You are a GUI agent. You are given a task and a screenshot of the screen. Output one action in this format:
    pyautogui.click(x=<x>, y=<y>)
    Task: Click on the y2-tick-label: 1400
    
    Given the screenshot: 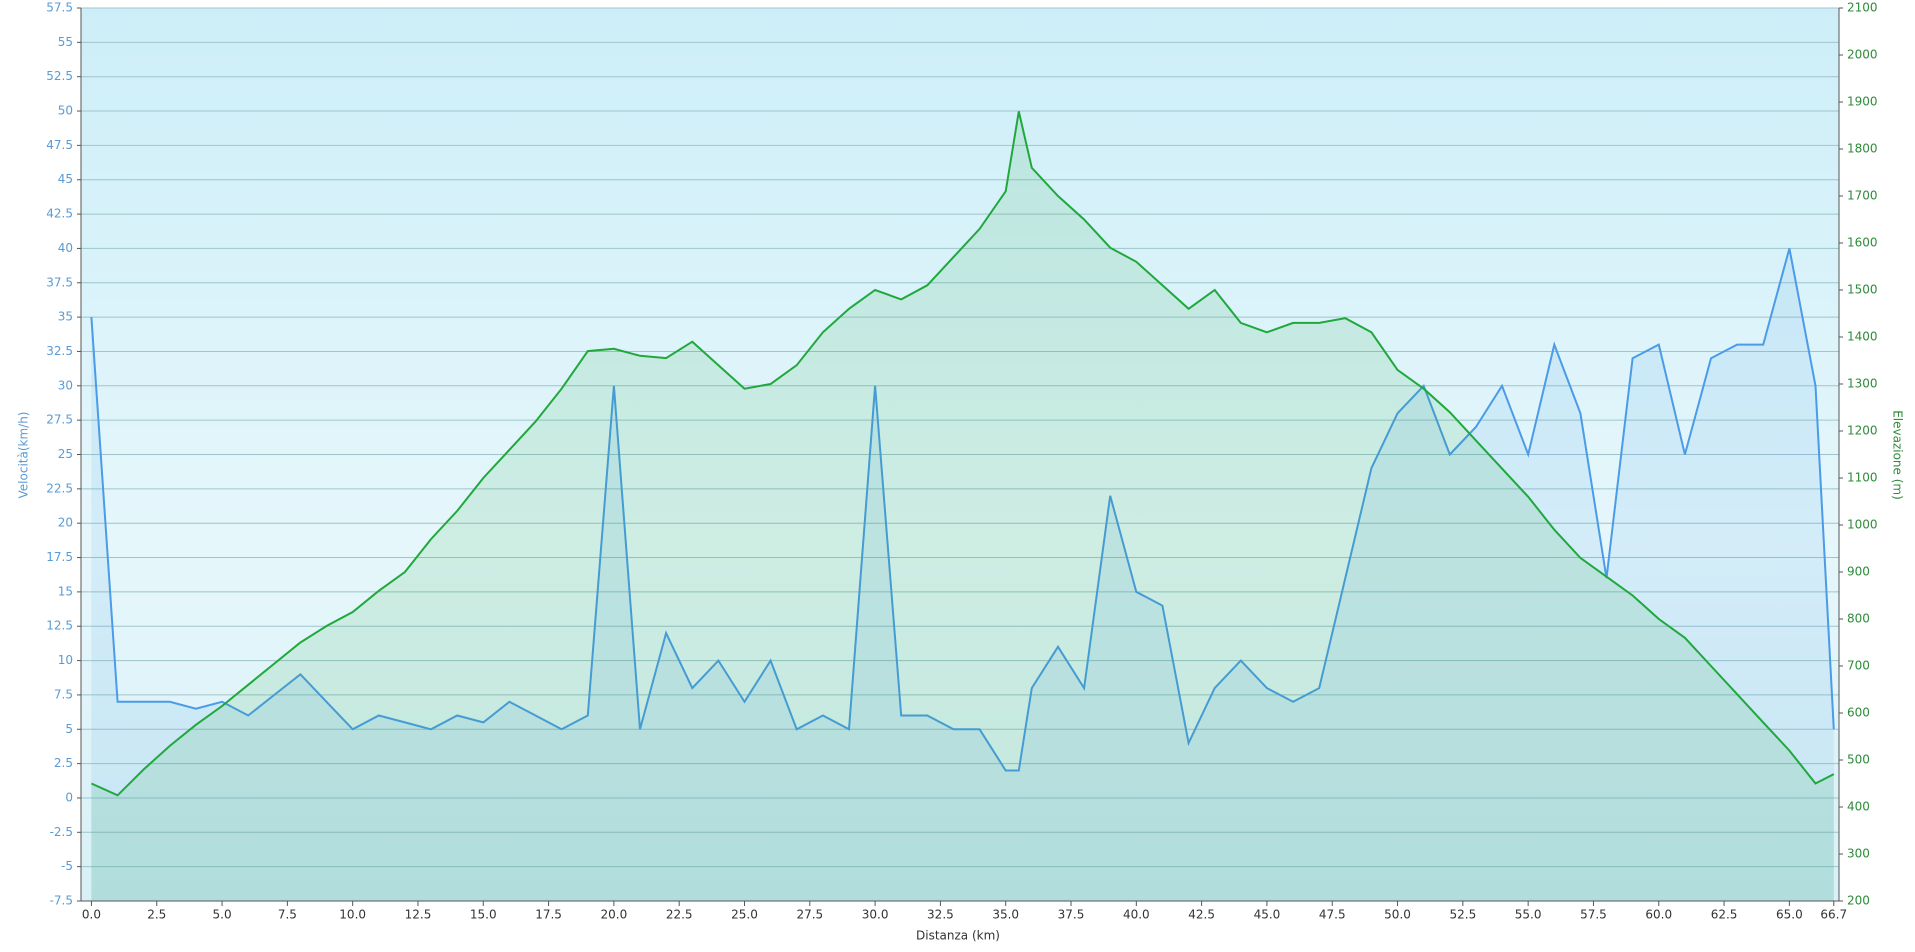 What is the action you would take?
    pyautogui.click(x=1862, y=337)
    